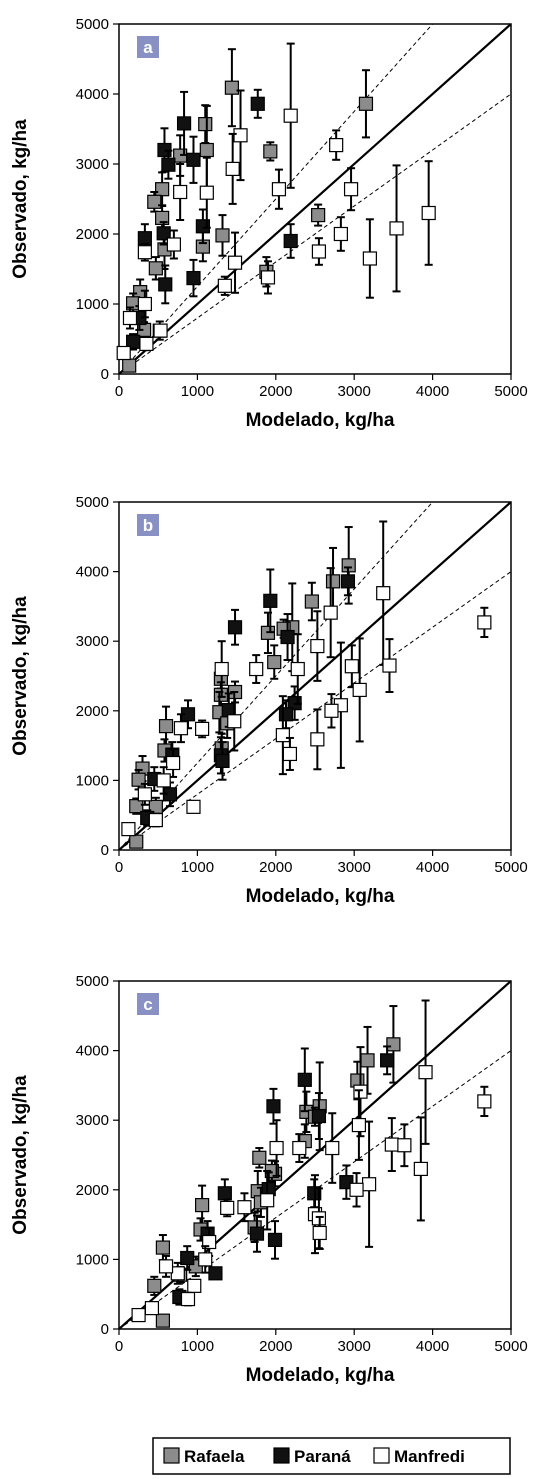 This screenshot has height=1479, width=540. Describe the element at coordinates (381, 1455) in the screenshot. I see `legend-swatch-manfredi` at that location.